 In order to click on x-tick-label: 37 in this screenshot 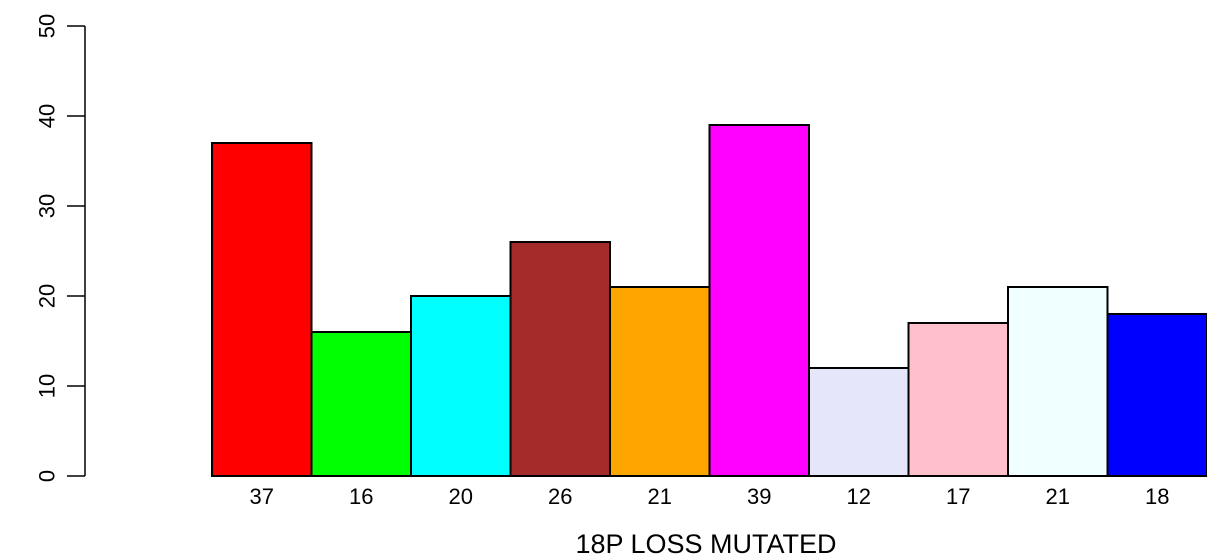, I will do `click(262, 496)`.